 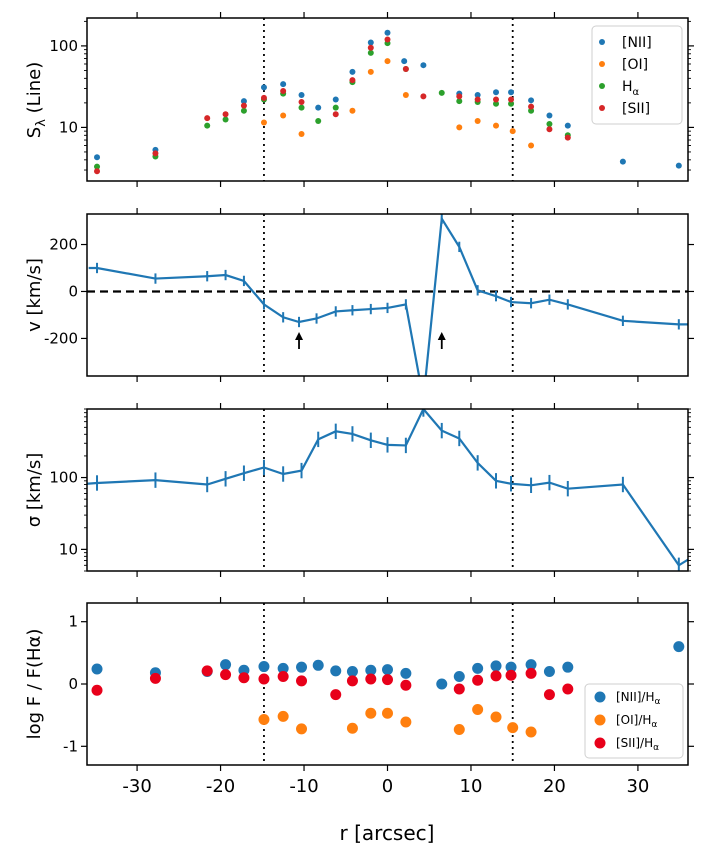 I want to click on flux-legend-ha-main: H, so click(x=627, y=87).